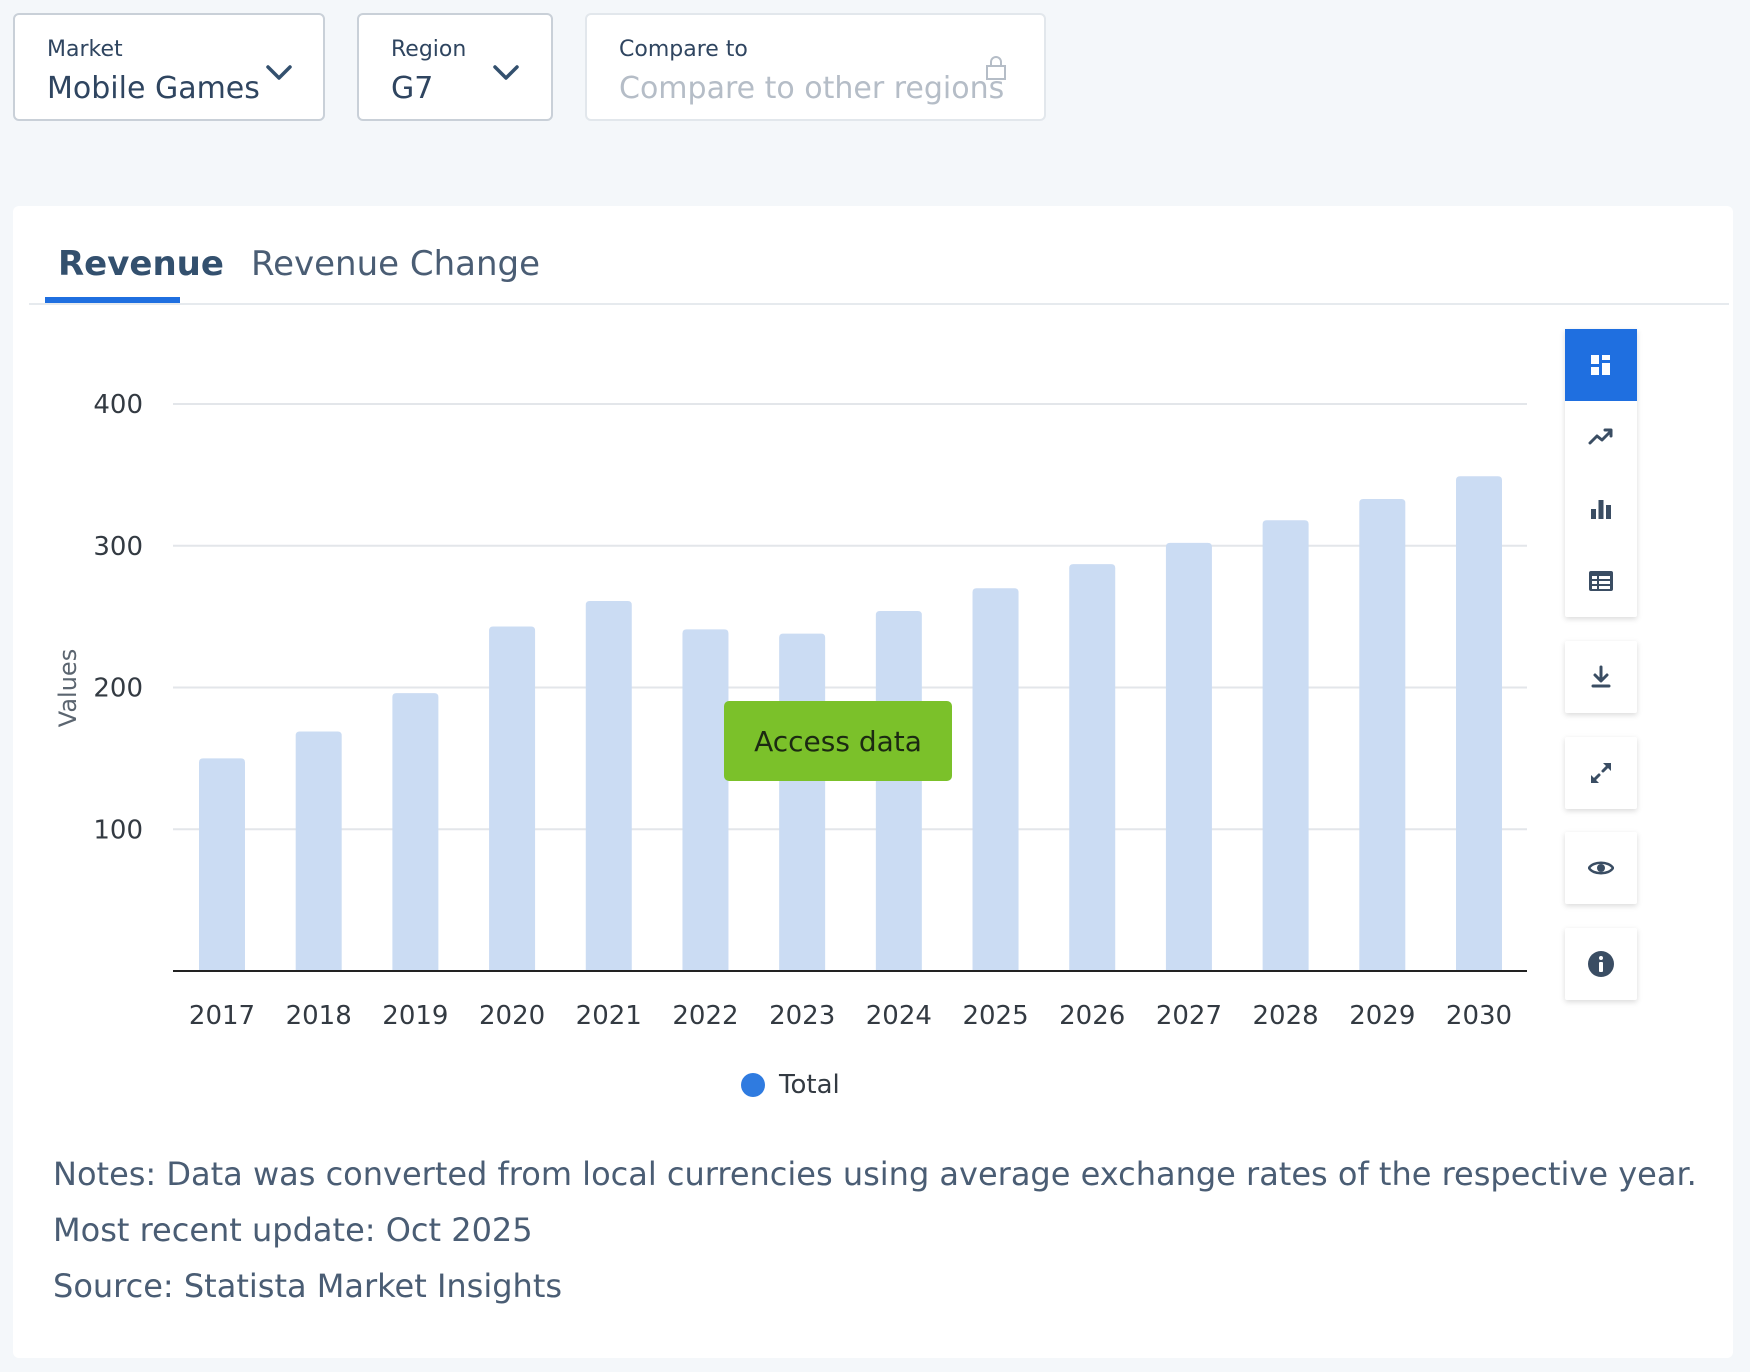 The image size is (1750, 1372). What do you see at coordinates (415, 832) in the screenshot?
I see `bar-2019` at bounding box center [415, 832].